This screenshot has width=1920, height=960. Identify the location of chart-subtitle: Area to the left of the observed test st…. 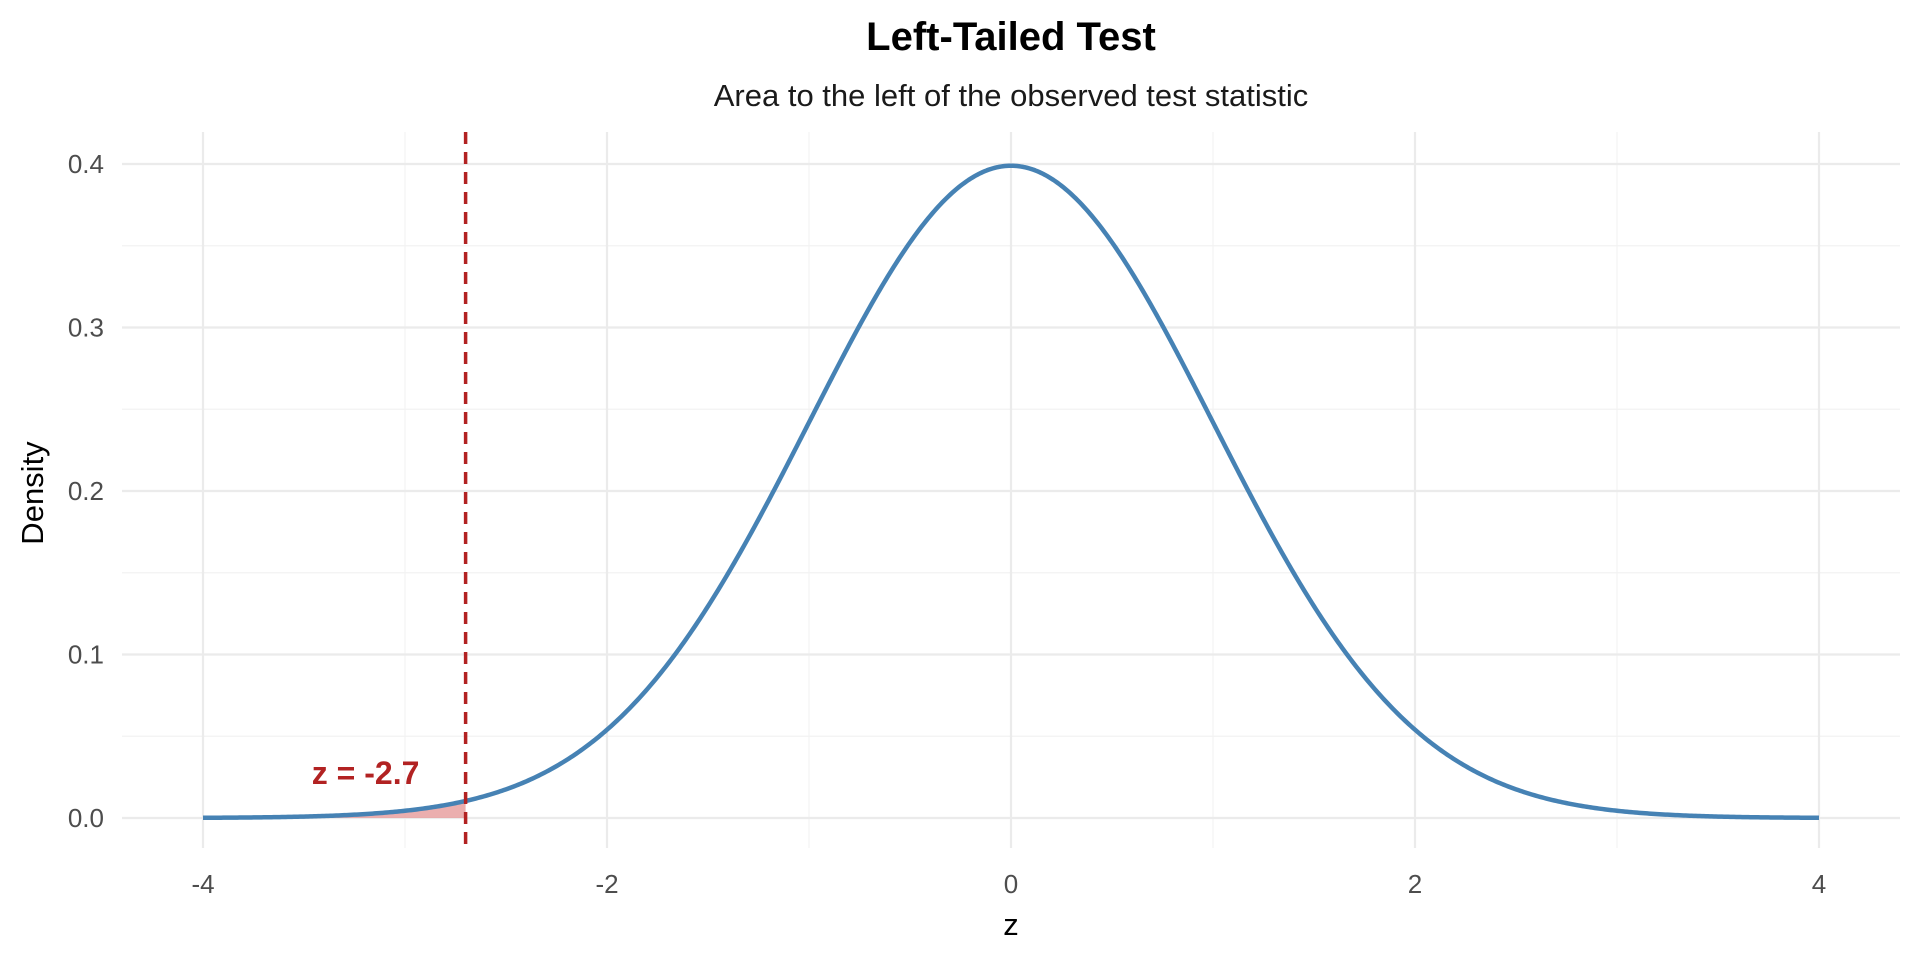
(1011, 95).